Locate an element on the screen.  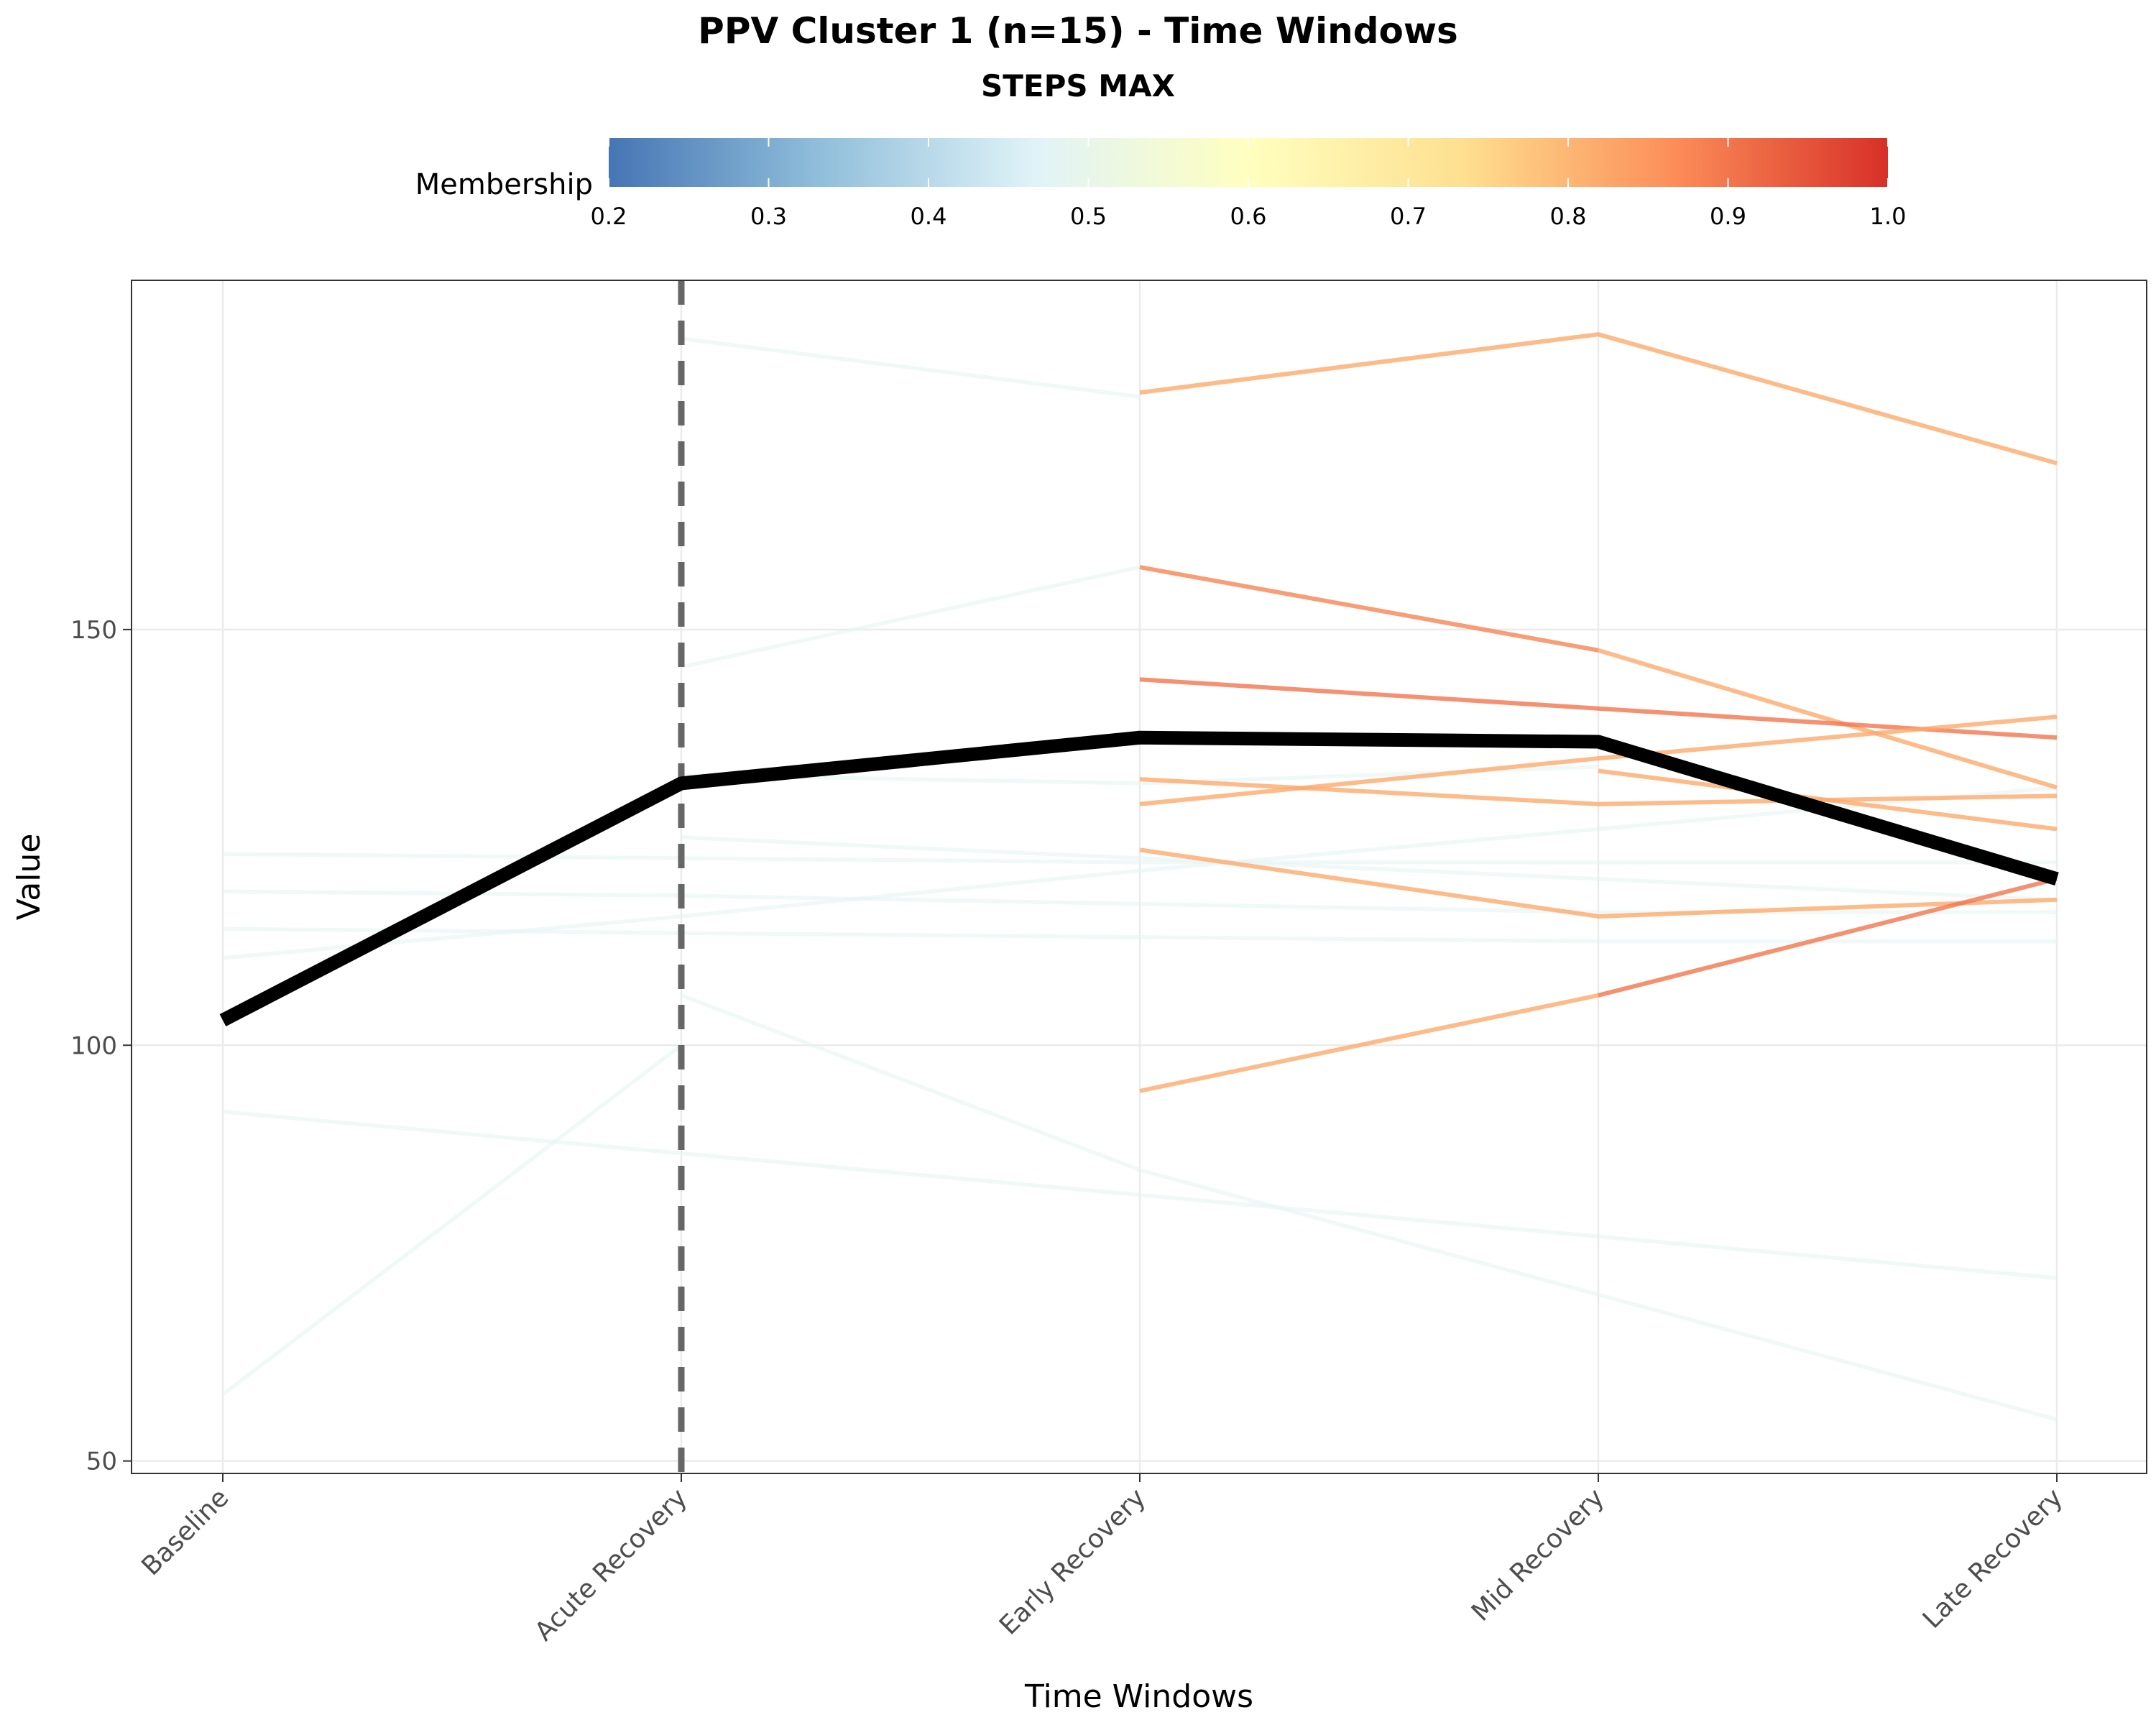
x-tick-label: Late Recovery is located at coordinates (1993, 1558).